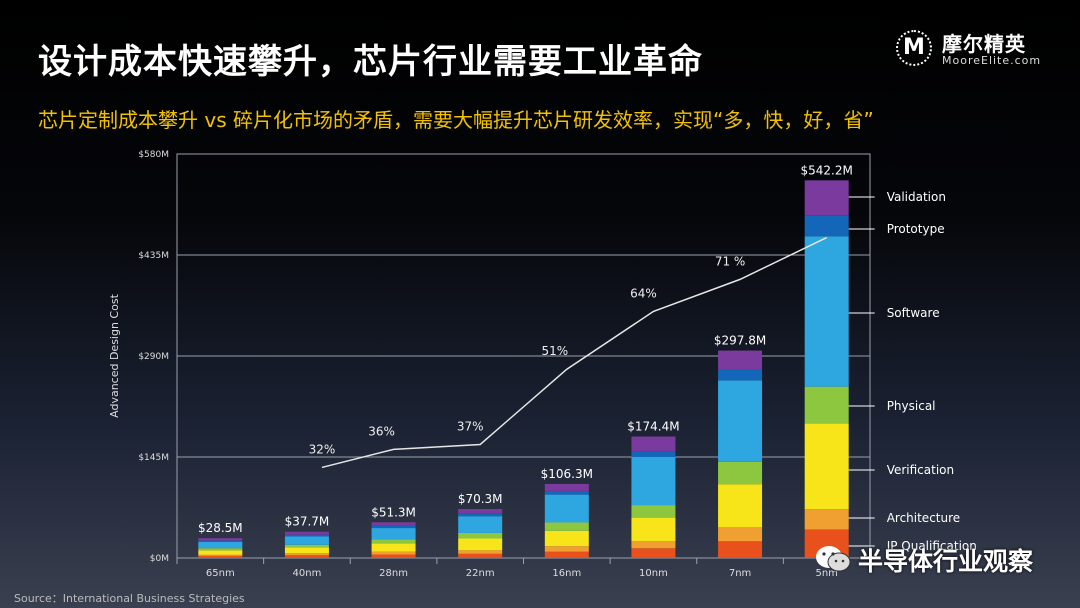 Image resolution: width=1080 pixels, height=608 pixels. What do you see at coordinates (992, 60) in the screenshot?
I see `logo-name-en: MooreElite.com` at bounding box center [992, 60].